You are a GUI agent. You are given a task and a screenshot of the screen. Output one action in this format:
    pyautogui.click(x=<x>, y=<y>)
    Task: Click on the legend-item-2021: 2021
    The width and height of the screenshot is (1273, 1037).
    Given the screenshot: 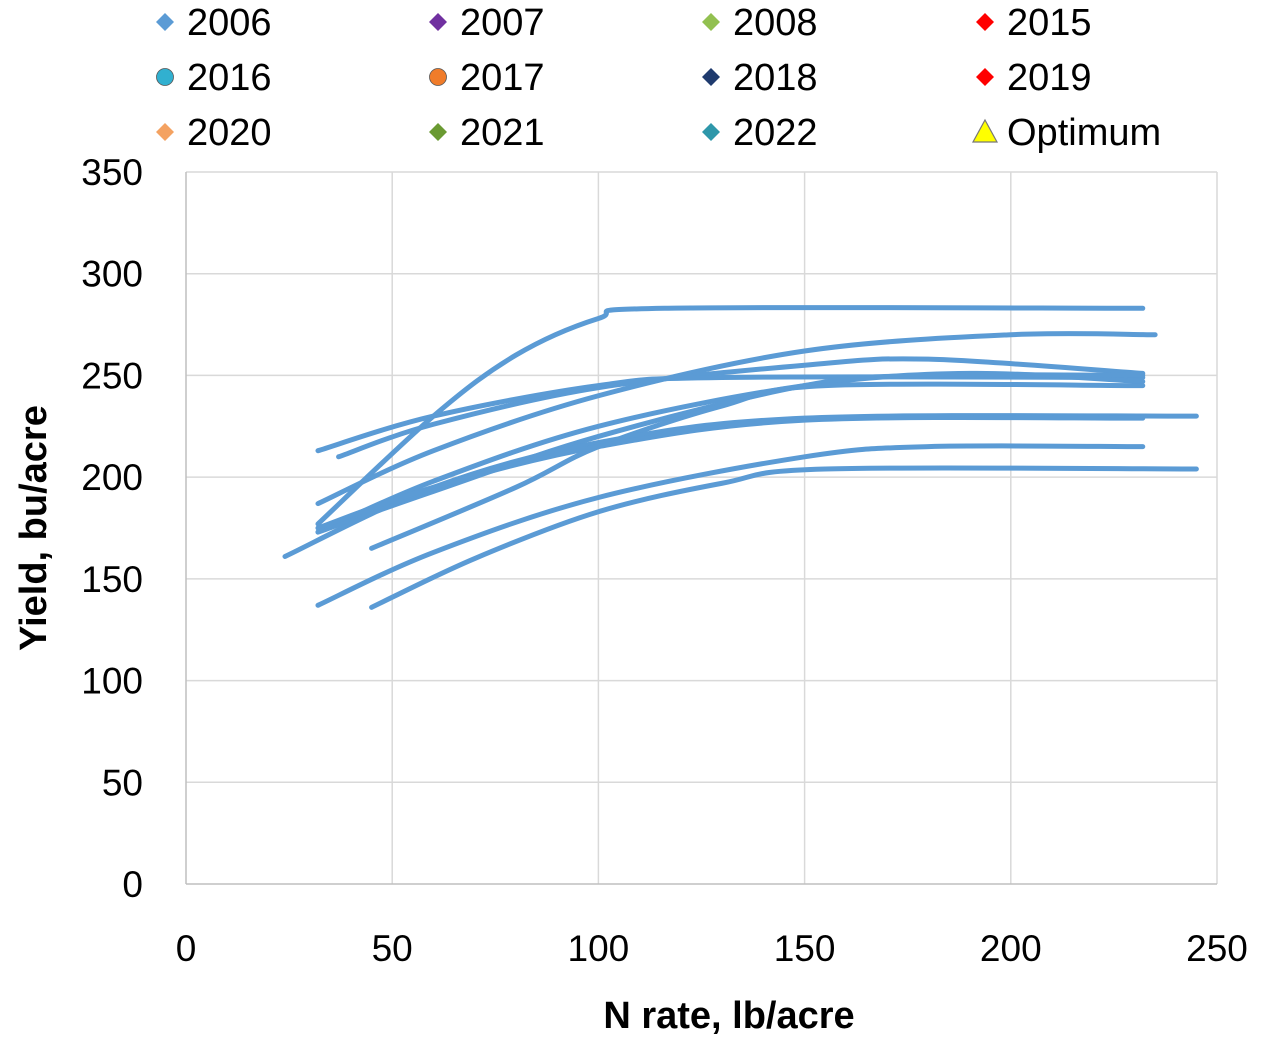 What is the action you would take?
    pyautogui.click(x=487, y=133)
    